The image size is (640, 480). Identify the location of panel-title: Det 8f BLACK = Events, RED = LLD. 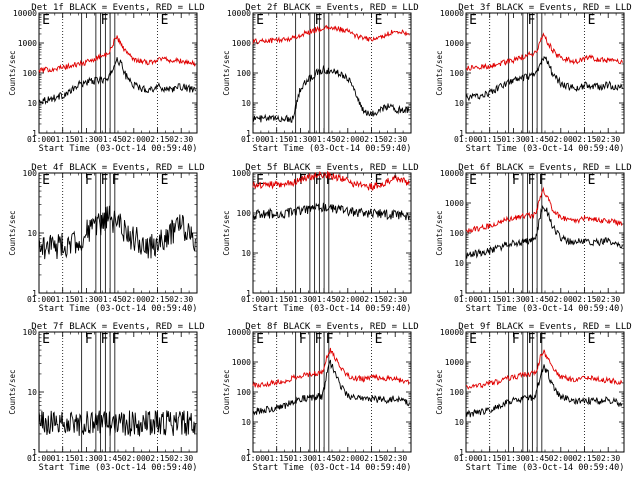
(331, 327).